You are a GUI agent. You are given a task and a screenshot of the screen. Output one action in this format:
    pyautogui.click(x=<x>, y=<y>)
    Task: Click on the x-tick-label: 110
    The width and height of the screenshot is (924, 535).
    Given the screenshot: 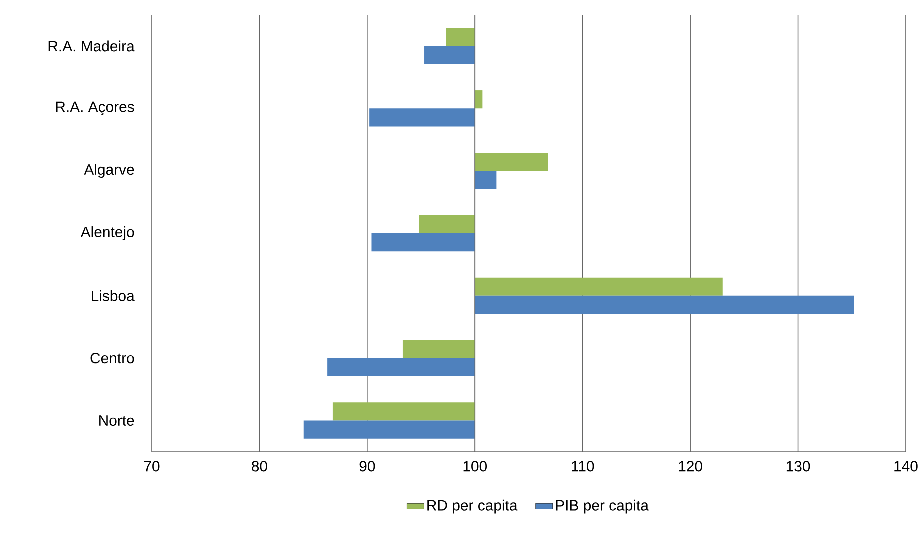 What is the action you would take?
    pyautogui.click(x=583, y=466)
    